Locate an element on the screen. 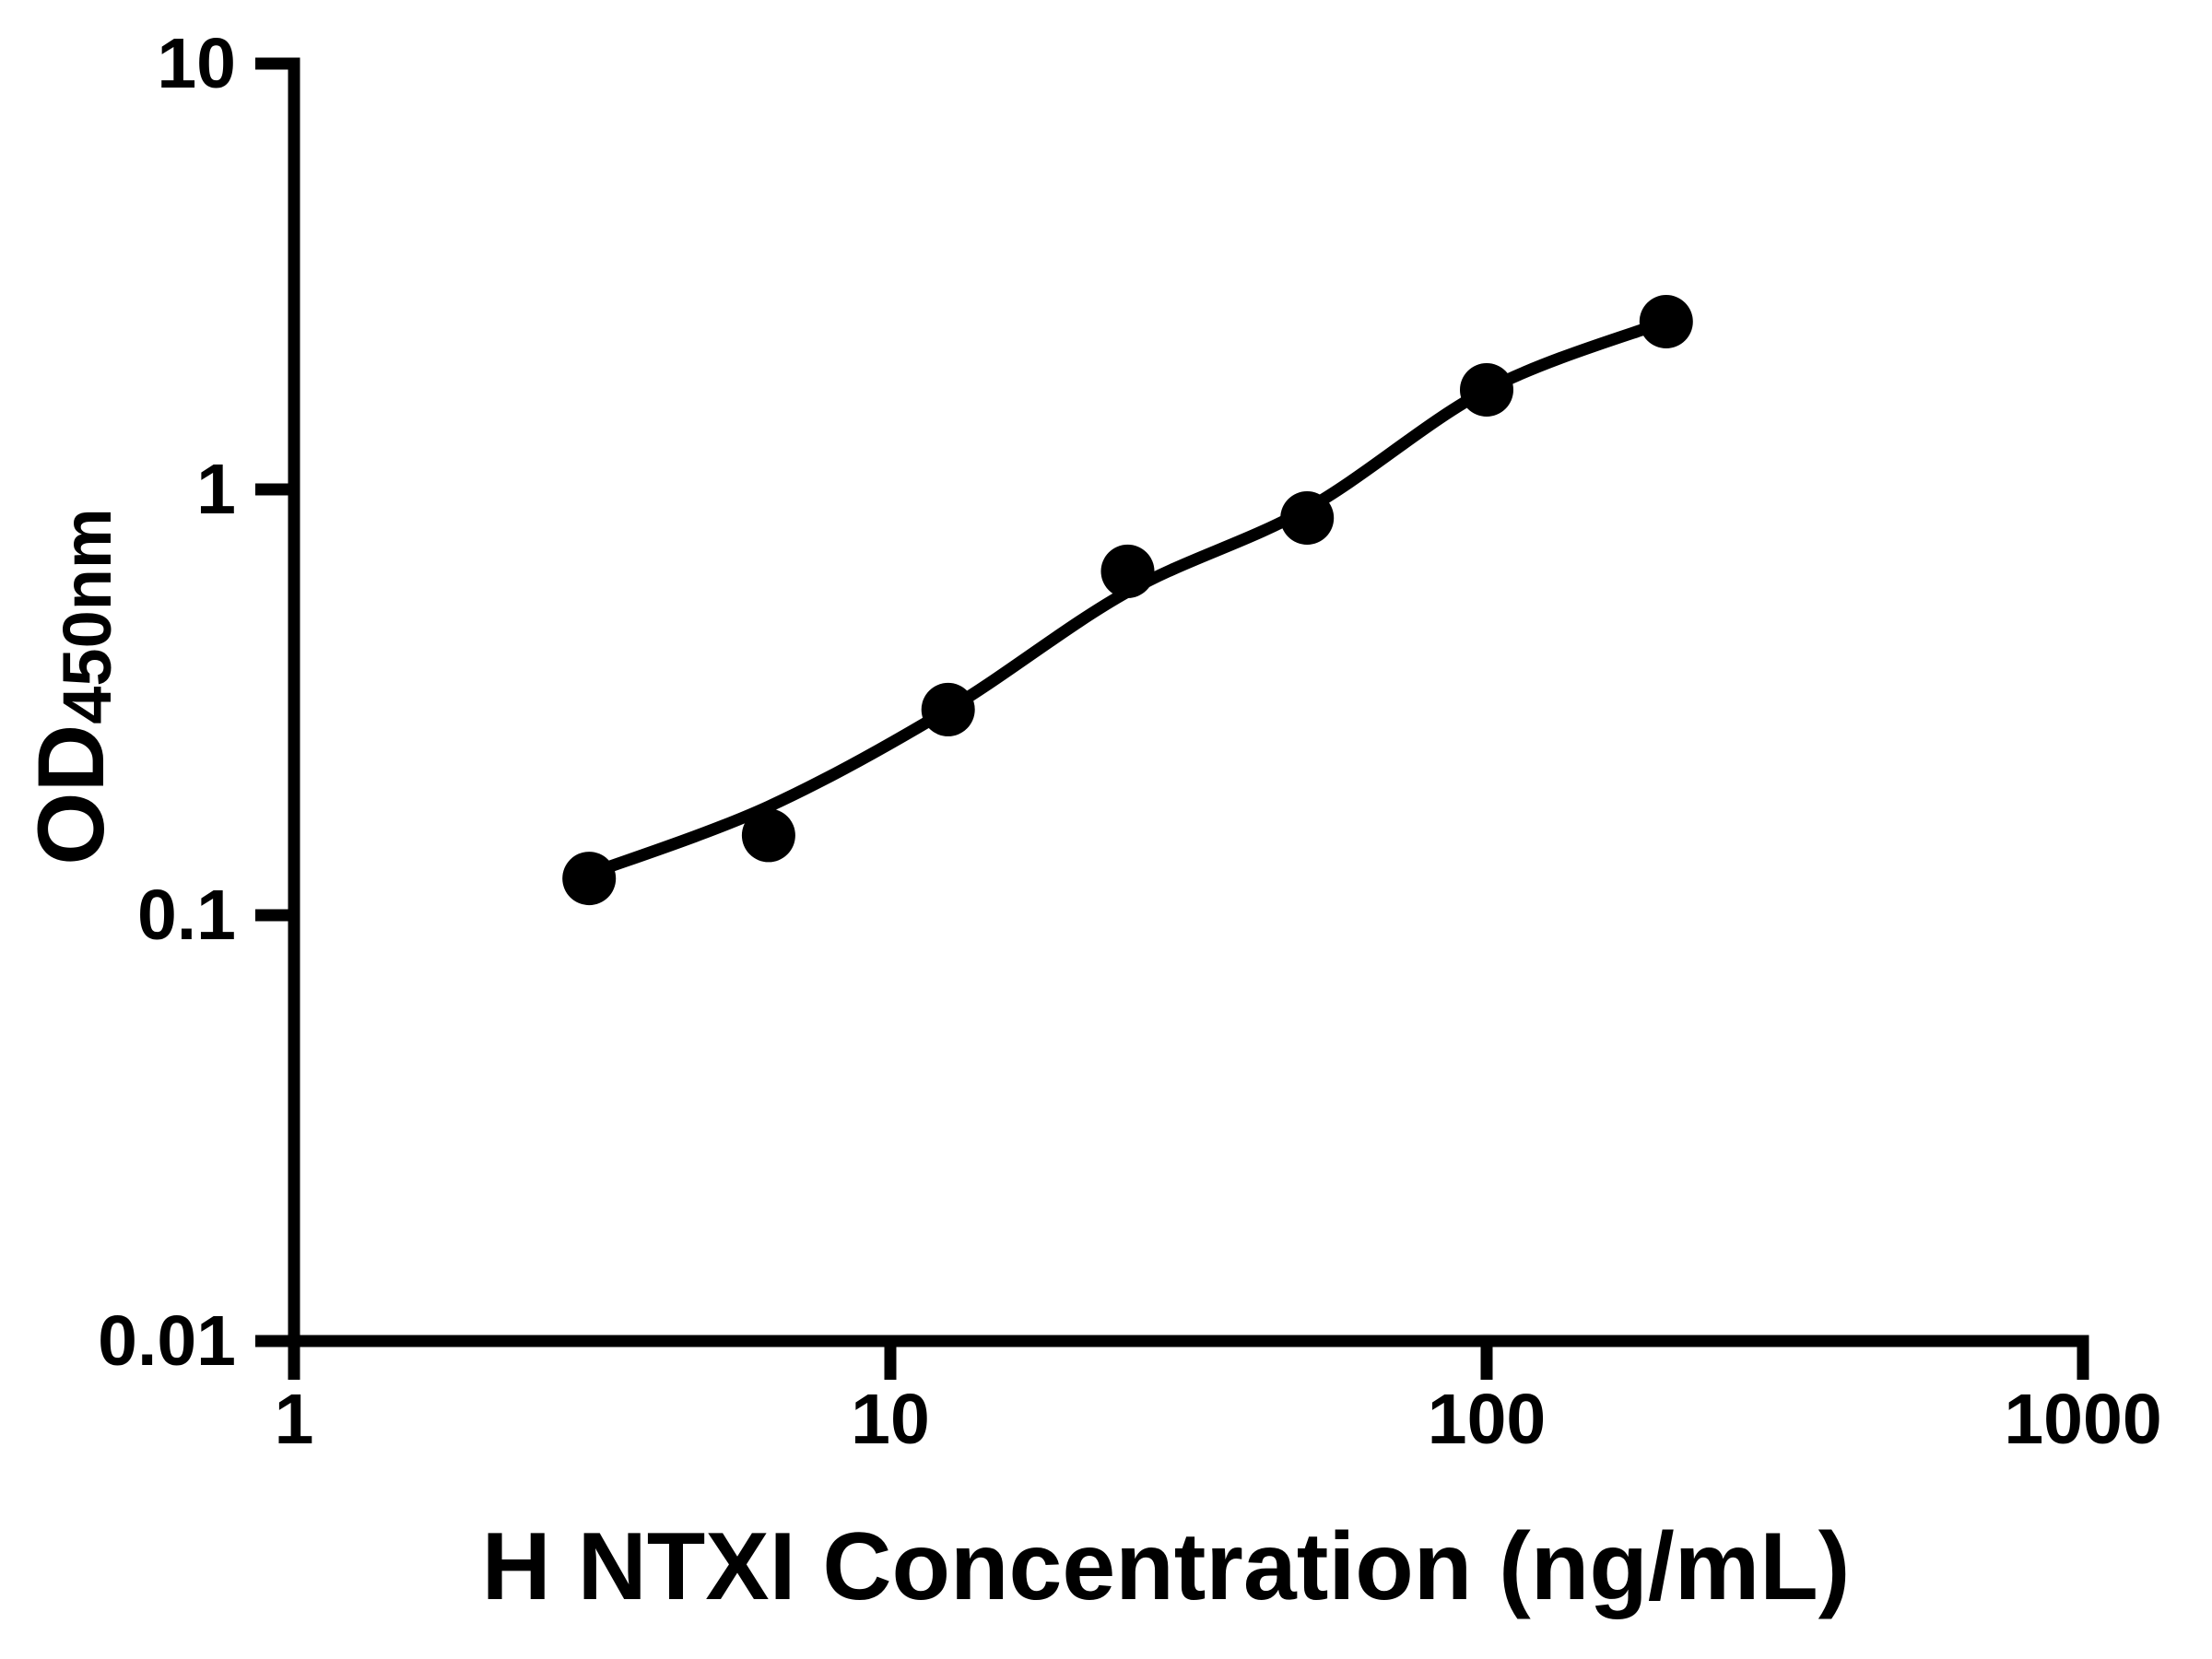 This screenshot has width=2212, height=1659. y-tick-label: 0.01 is located at coordinates (167, 1341).